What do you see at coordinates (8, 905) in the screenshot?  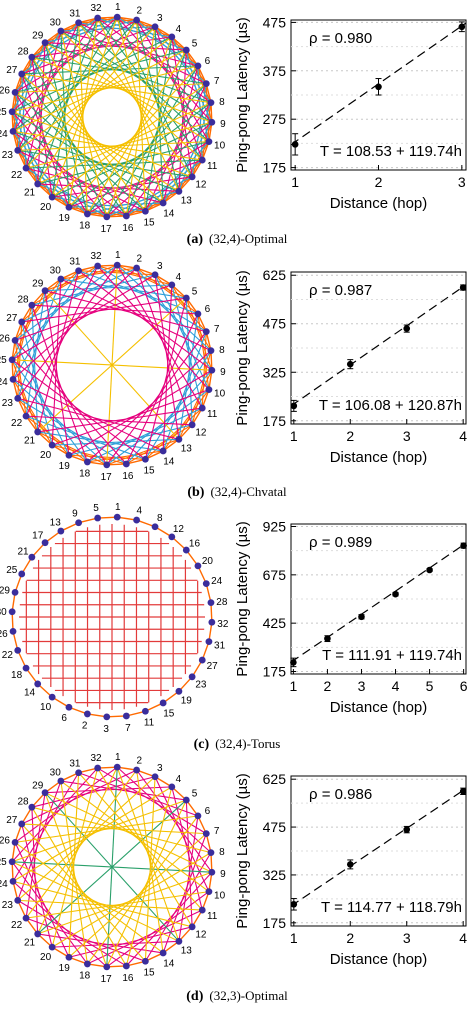 I see `graph-node-label: 23` at bounding box center [8, 905].